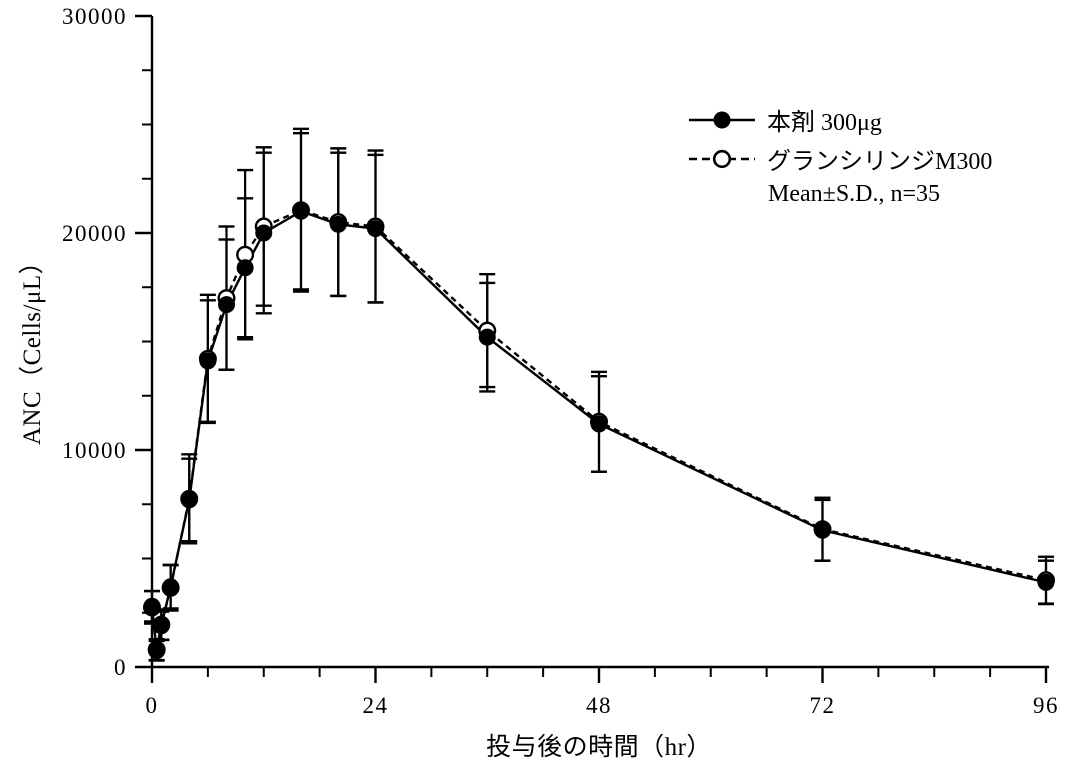 Image resolution: width=1067 pixels, height=773 pixels. I want to click on legend-sample-dashed-open-circle, so click(722, 158).